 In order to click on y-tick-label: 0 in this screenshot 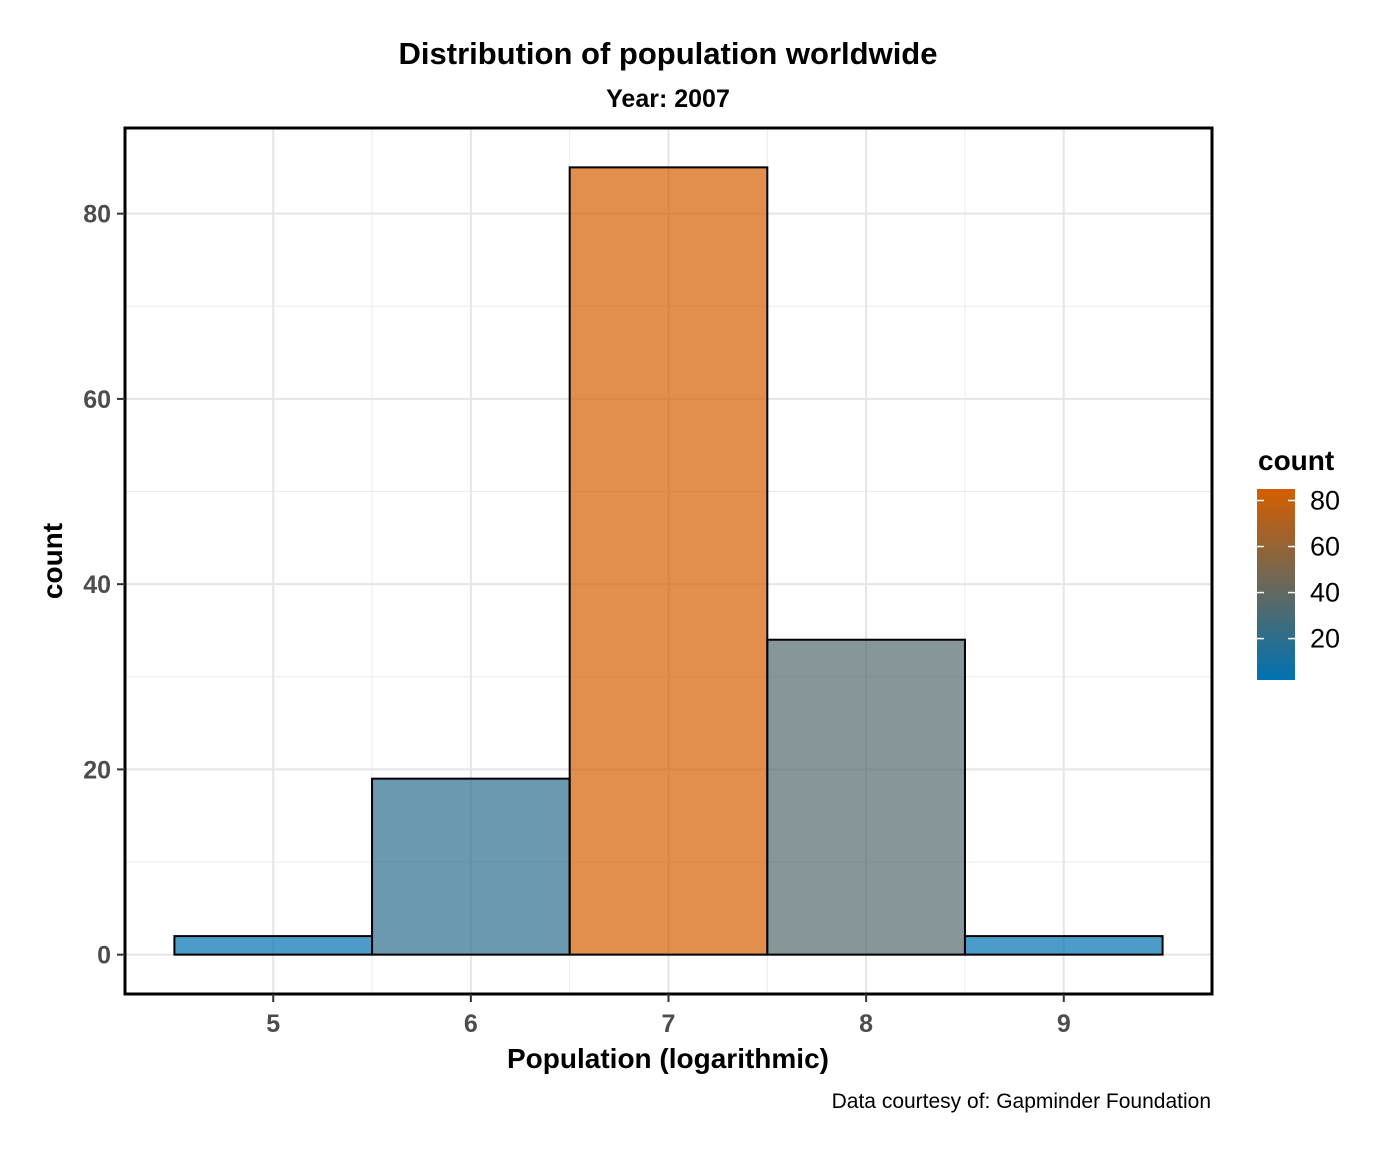, I will do `click(104, 956)`.